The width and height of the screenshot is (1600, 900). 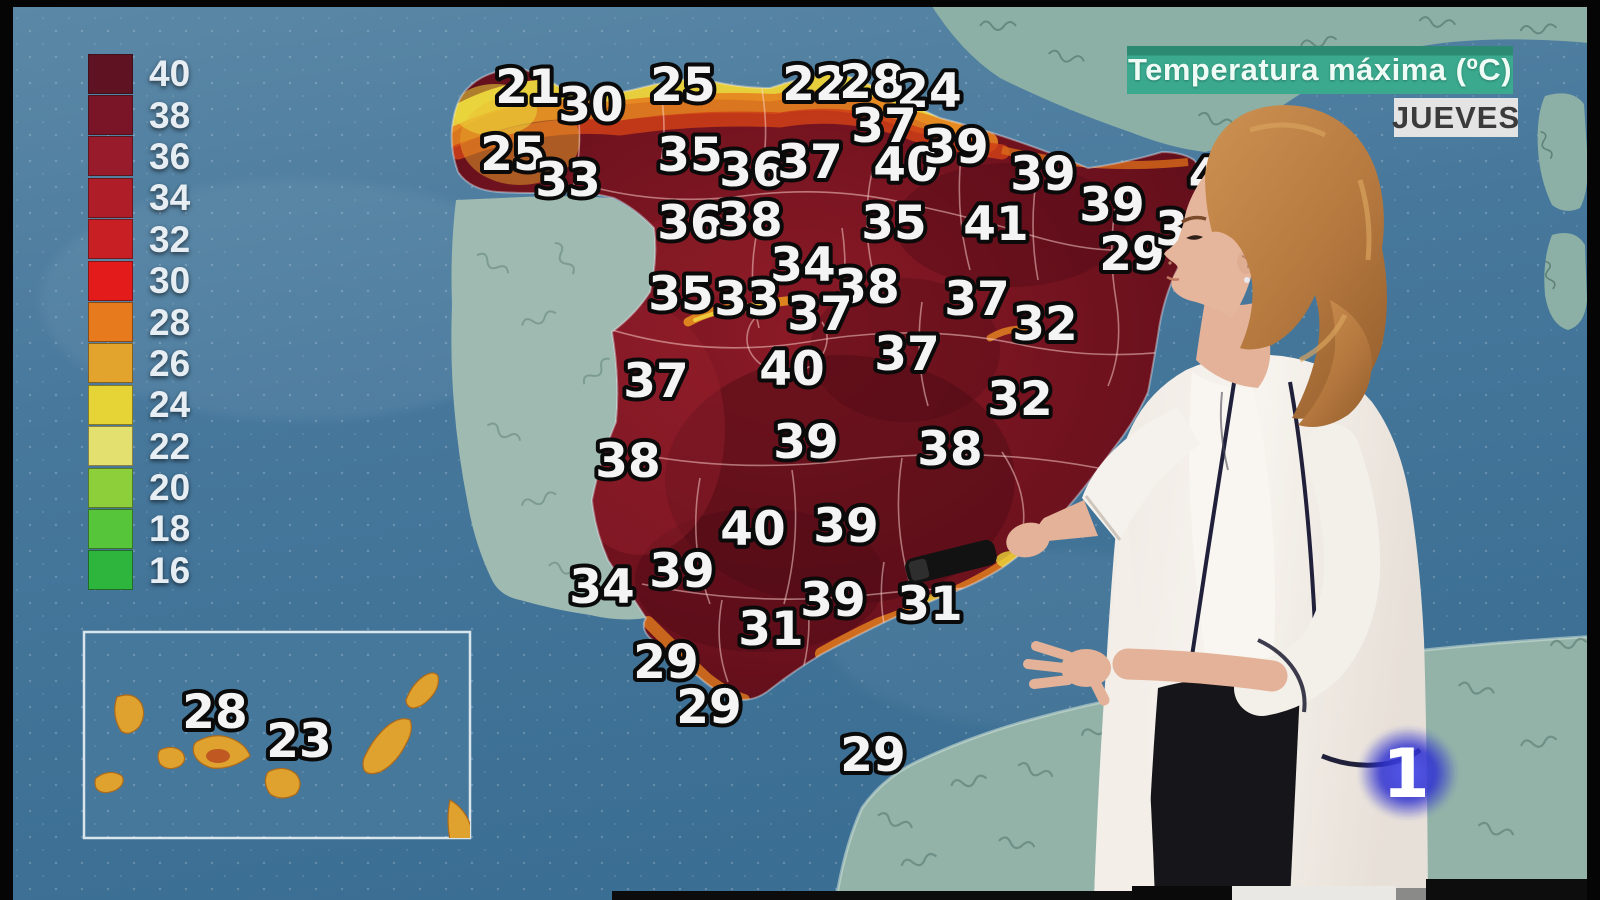 I want to click on la1-logo-numeral: 1, so click(x=1405, y=774).